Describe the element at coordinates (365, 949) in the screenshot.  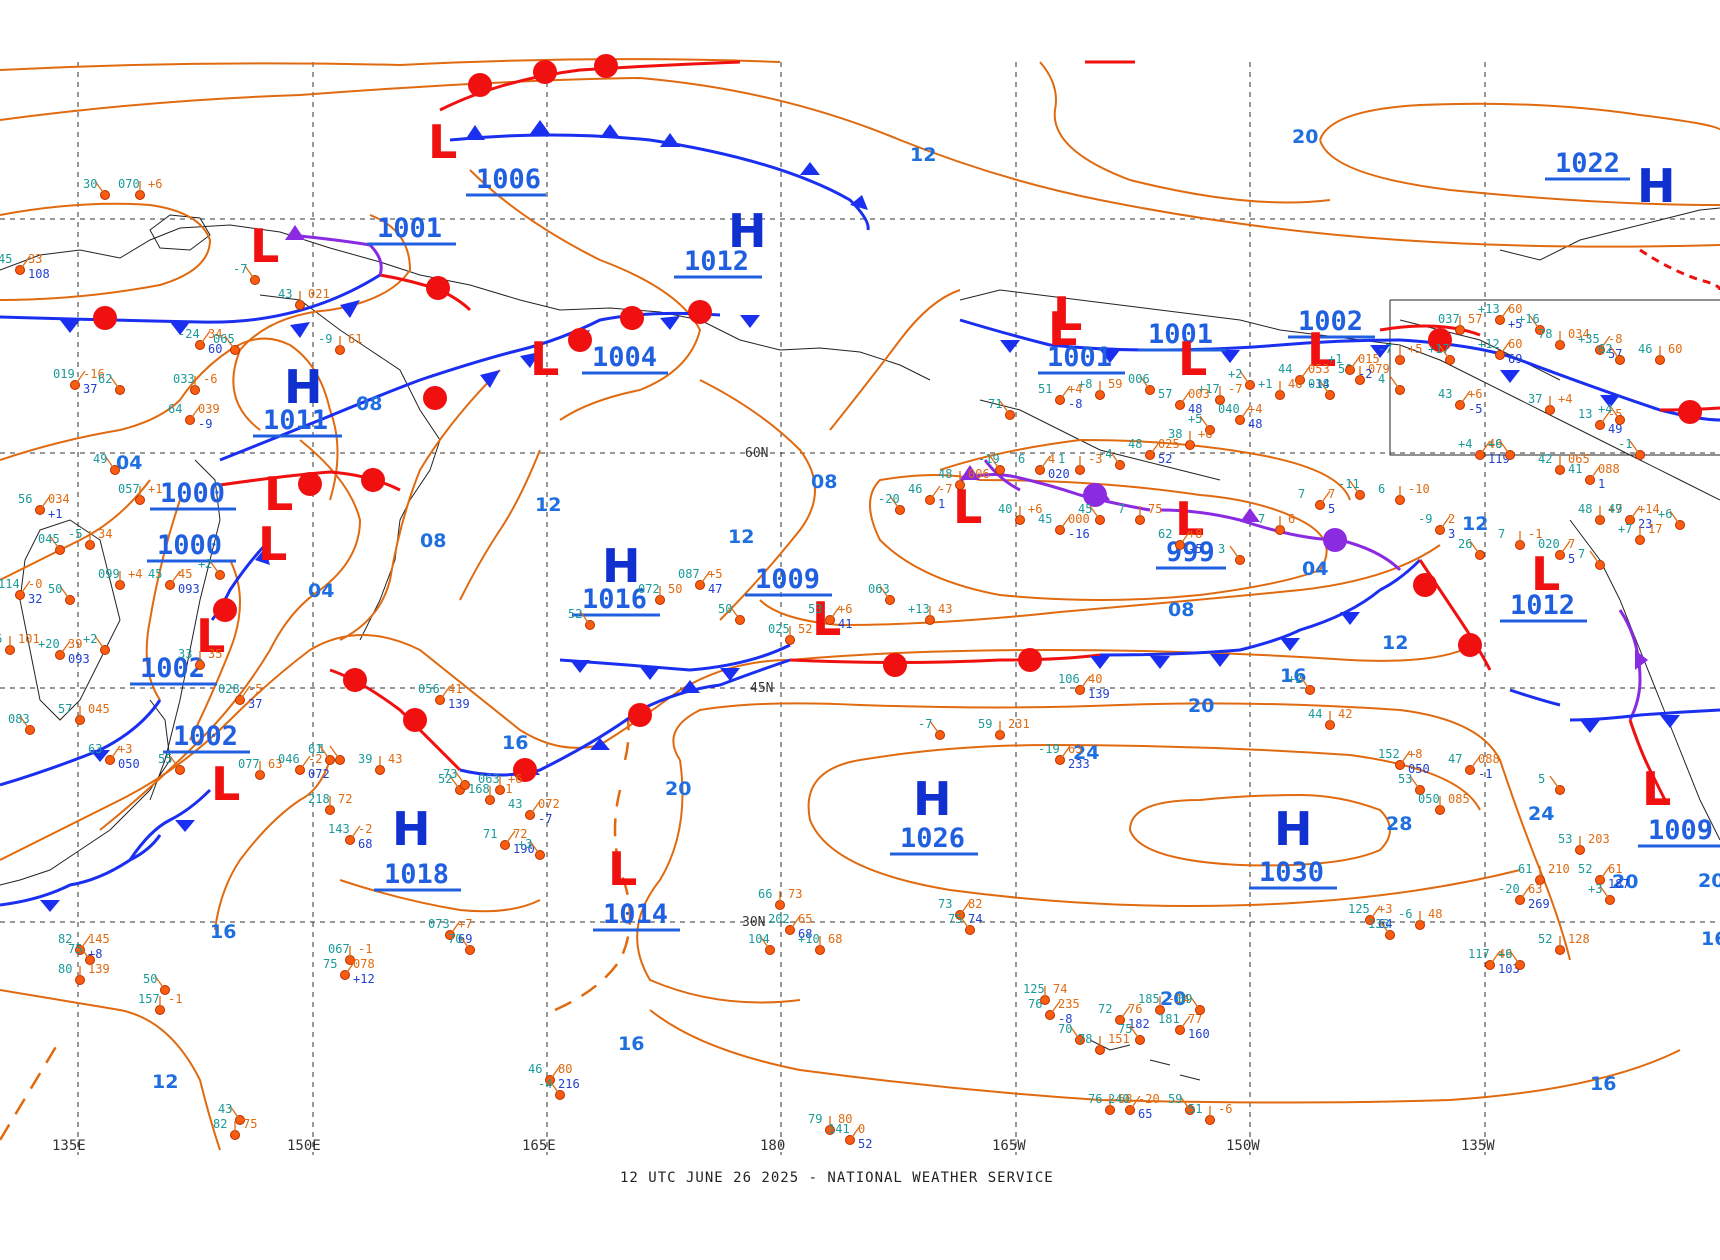
I see `station-value: -1` at that location.